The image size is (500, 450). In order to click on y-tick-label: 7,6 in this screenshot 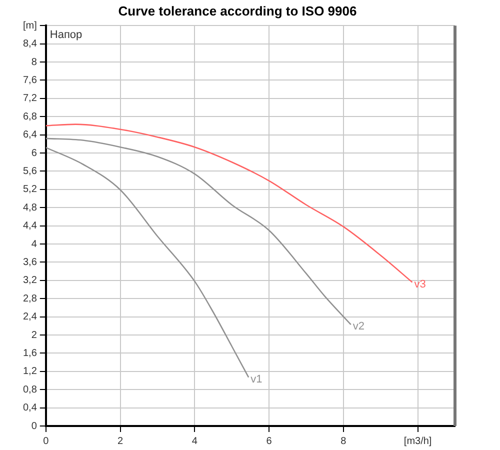, I will do `click(30, 80)`.